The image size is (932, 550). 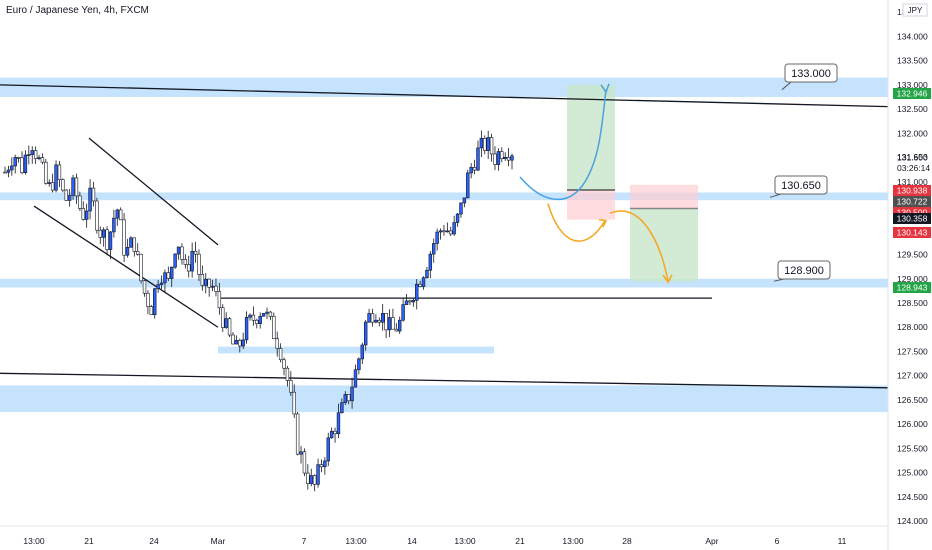 I want to click on orange-projection-arrow-up, so click(x=576, y=222).